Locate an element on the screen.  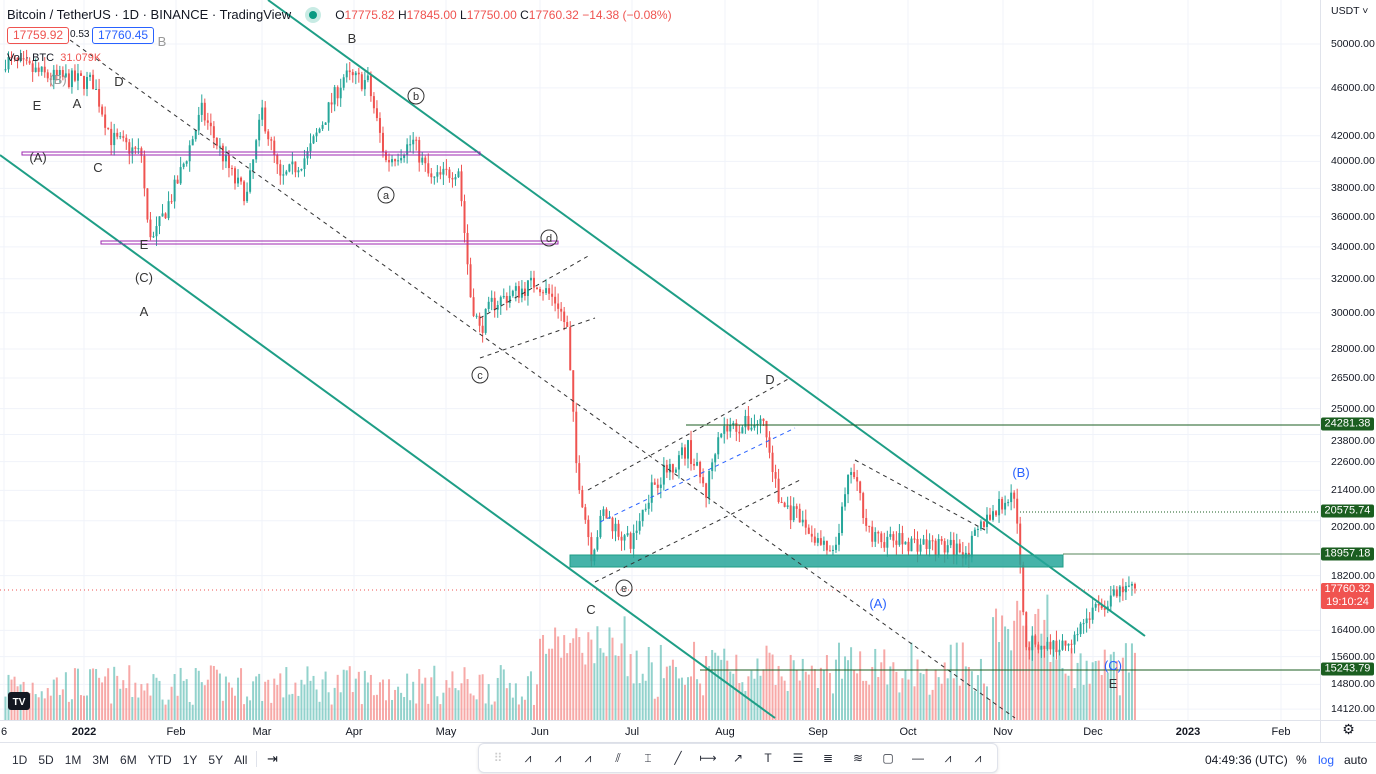
range-button-1m: 1M is located at coordinates (73, 760).